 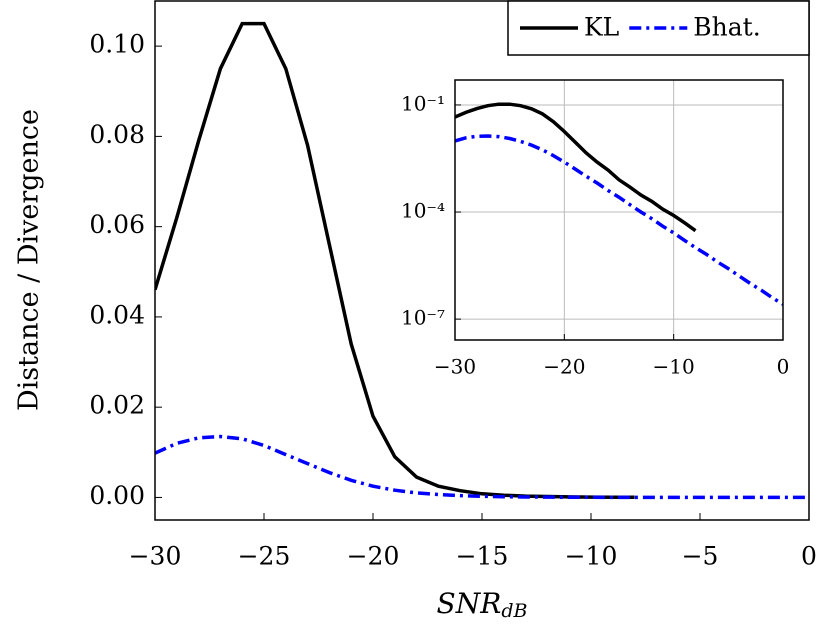 I want to click on y-tick-label: 10⁻¹, so click(x=423, y=103).